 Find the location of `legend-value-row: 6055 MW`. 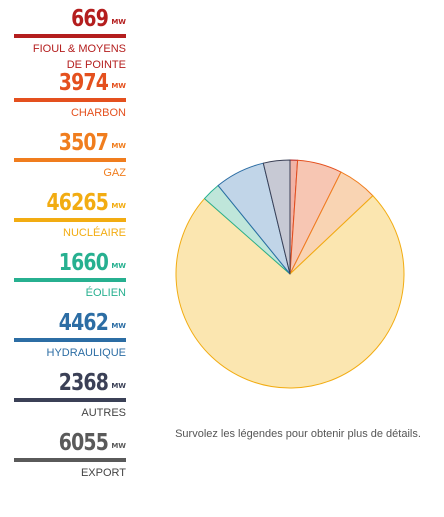

legend-value-row: 6055 MW is located at coordinates (70, 443).